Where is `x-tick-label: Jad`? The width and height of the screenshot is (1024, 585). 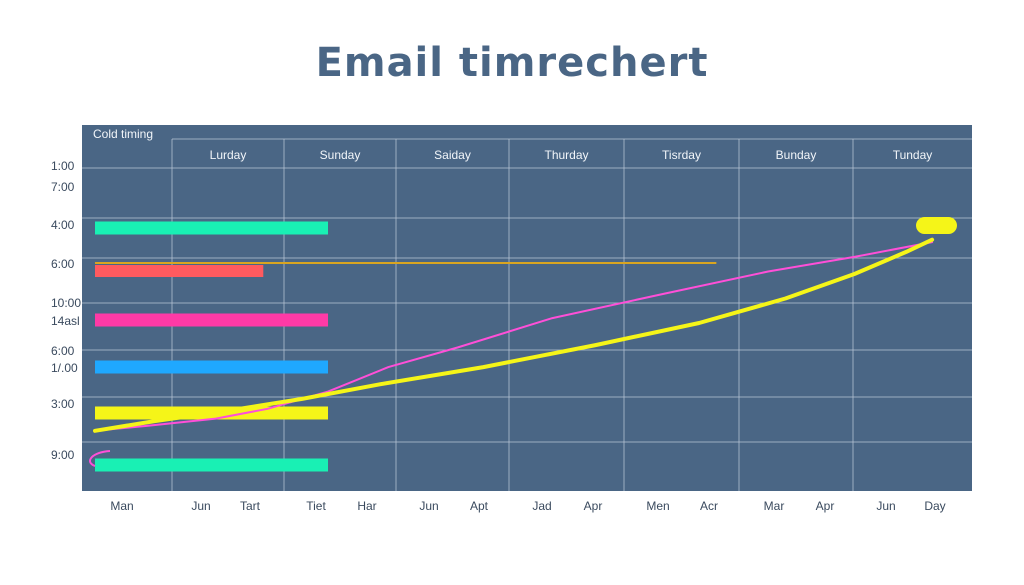
x-tick-label: Jad is located at coordinates (541, 506).